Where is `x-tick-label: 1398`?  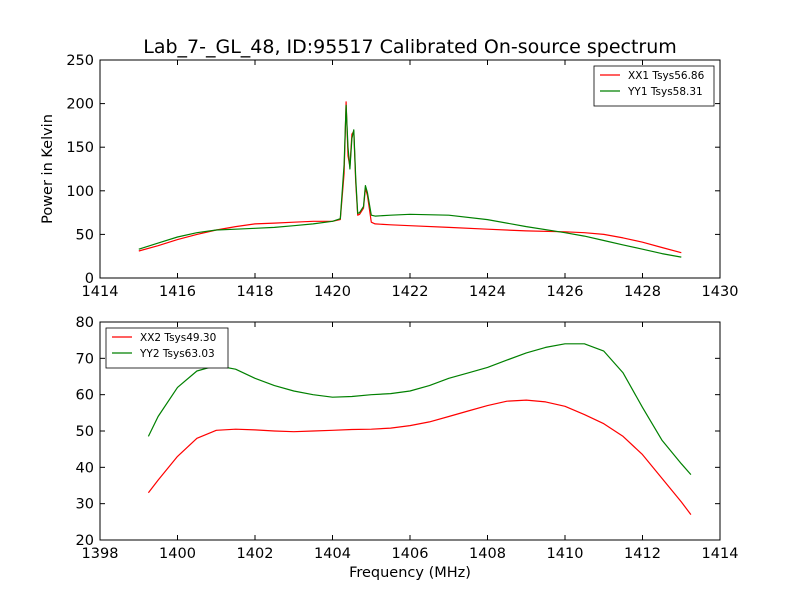 x-tick-label: 1398 is located at coordinates (100, 554).